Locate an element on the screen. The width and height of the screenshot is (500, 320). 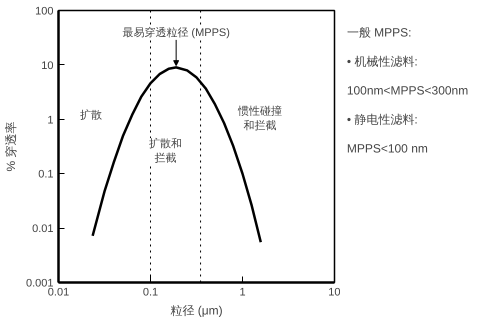
annotation: 最易穿透粒径 (MPPS) is located at coordinates (176, 32).